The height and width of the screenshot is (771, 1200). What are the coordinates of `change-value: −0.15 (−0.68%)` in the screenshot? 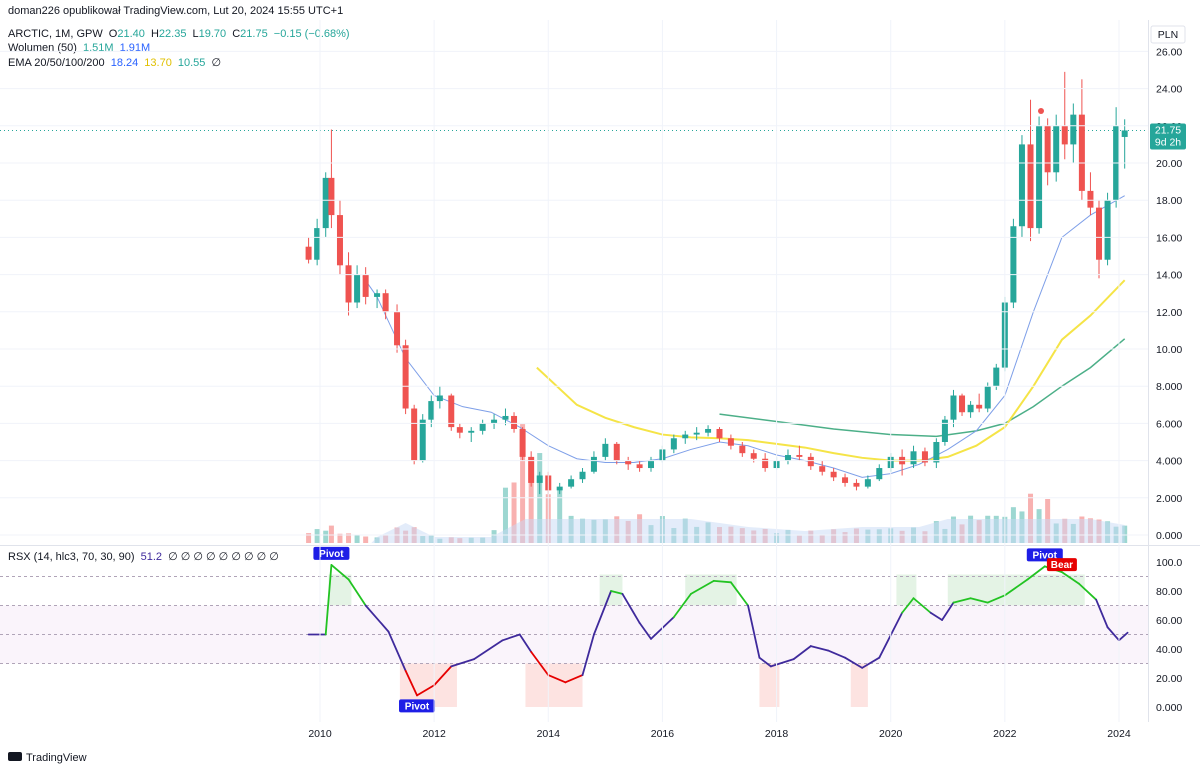 It's located at (311, 34).